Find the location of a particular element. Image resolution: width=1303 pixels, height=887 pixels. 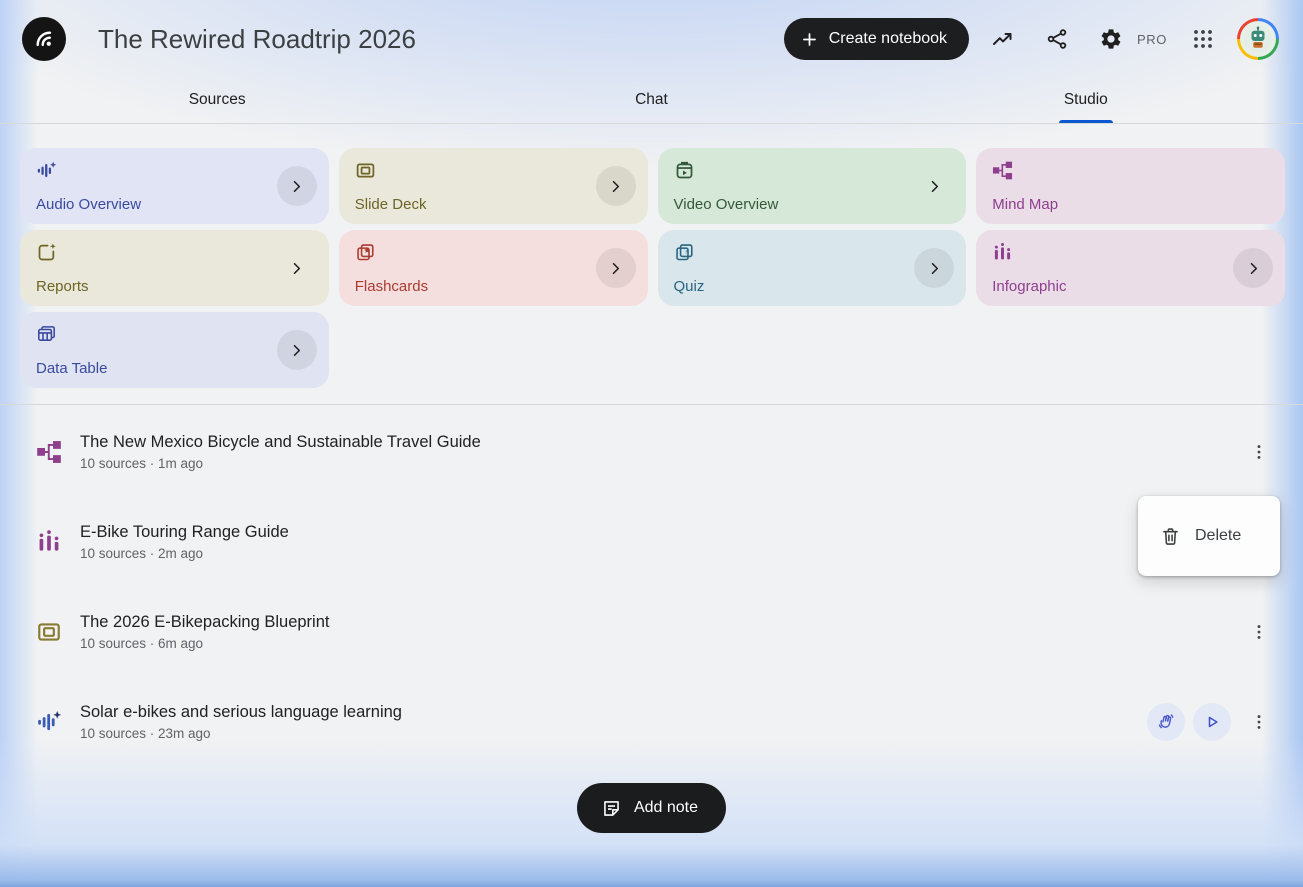

card-infographic: Infographic is located at coordinates (1130, 268).